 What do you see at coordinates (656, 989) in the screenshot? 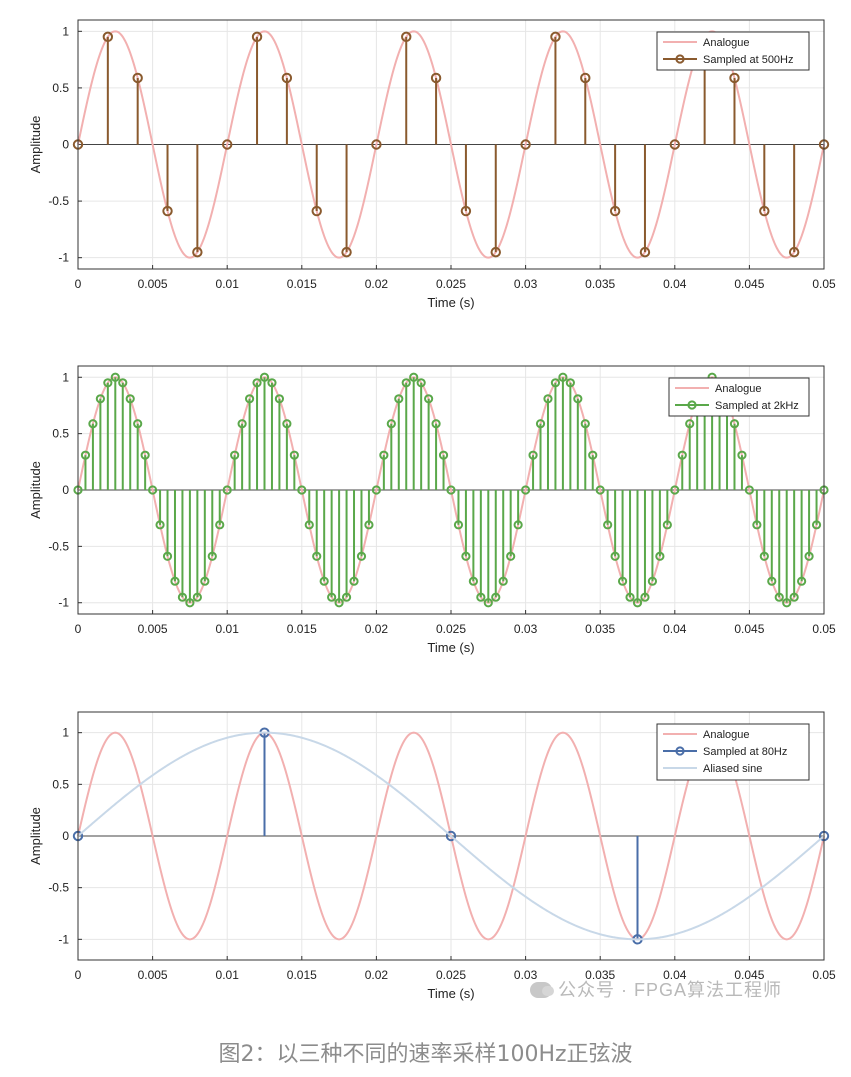
I see `watermark: 公众号 · FPGA算法工程师` at bounding box center [656, 989].